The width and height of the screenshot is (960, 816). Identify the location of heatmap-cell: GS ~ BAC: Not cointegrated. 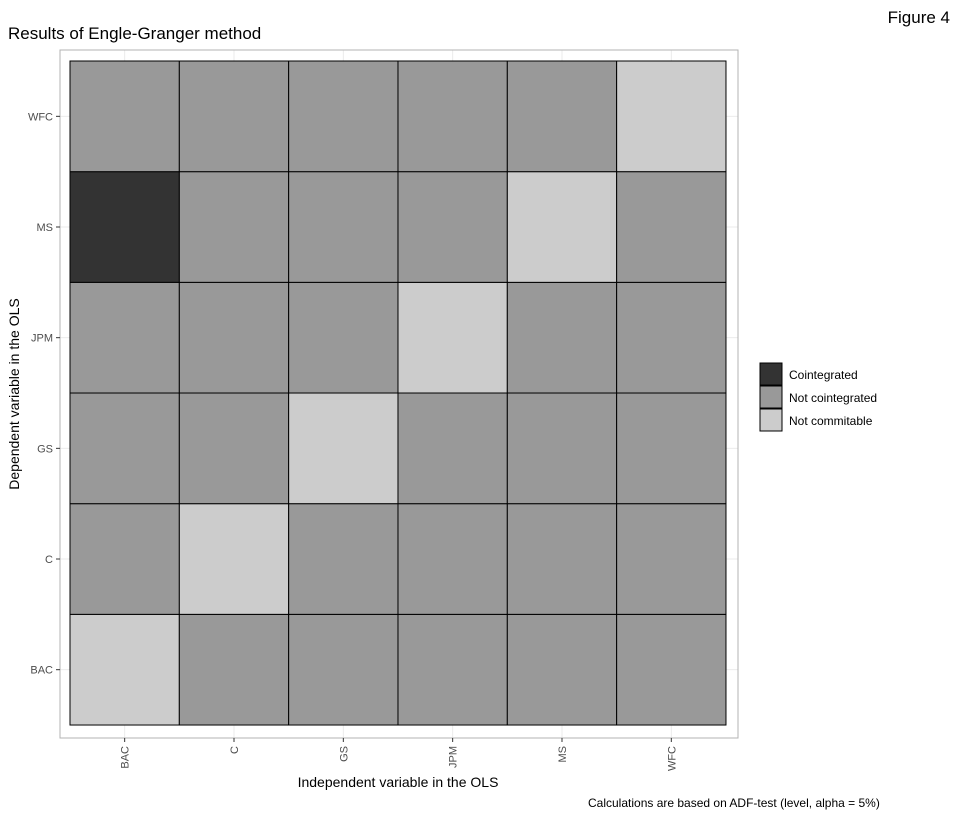
(124, 448).